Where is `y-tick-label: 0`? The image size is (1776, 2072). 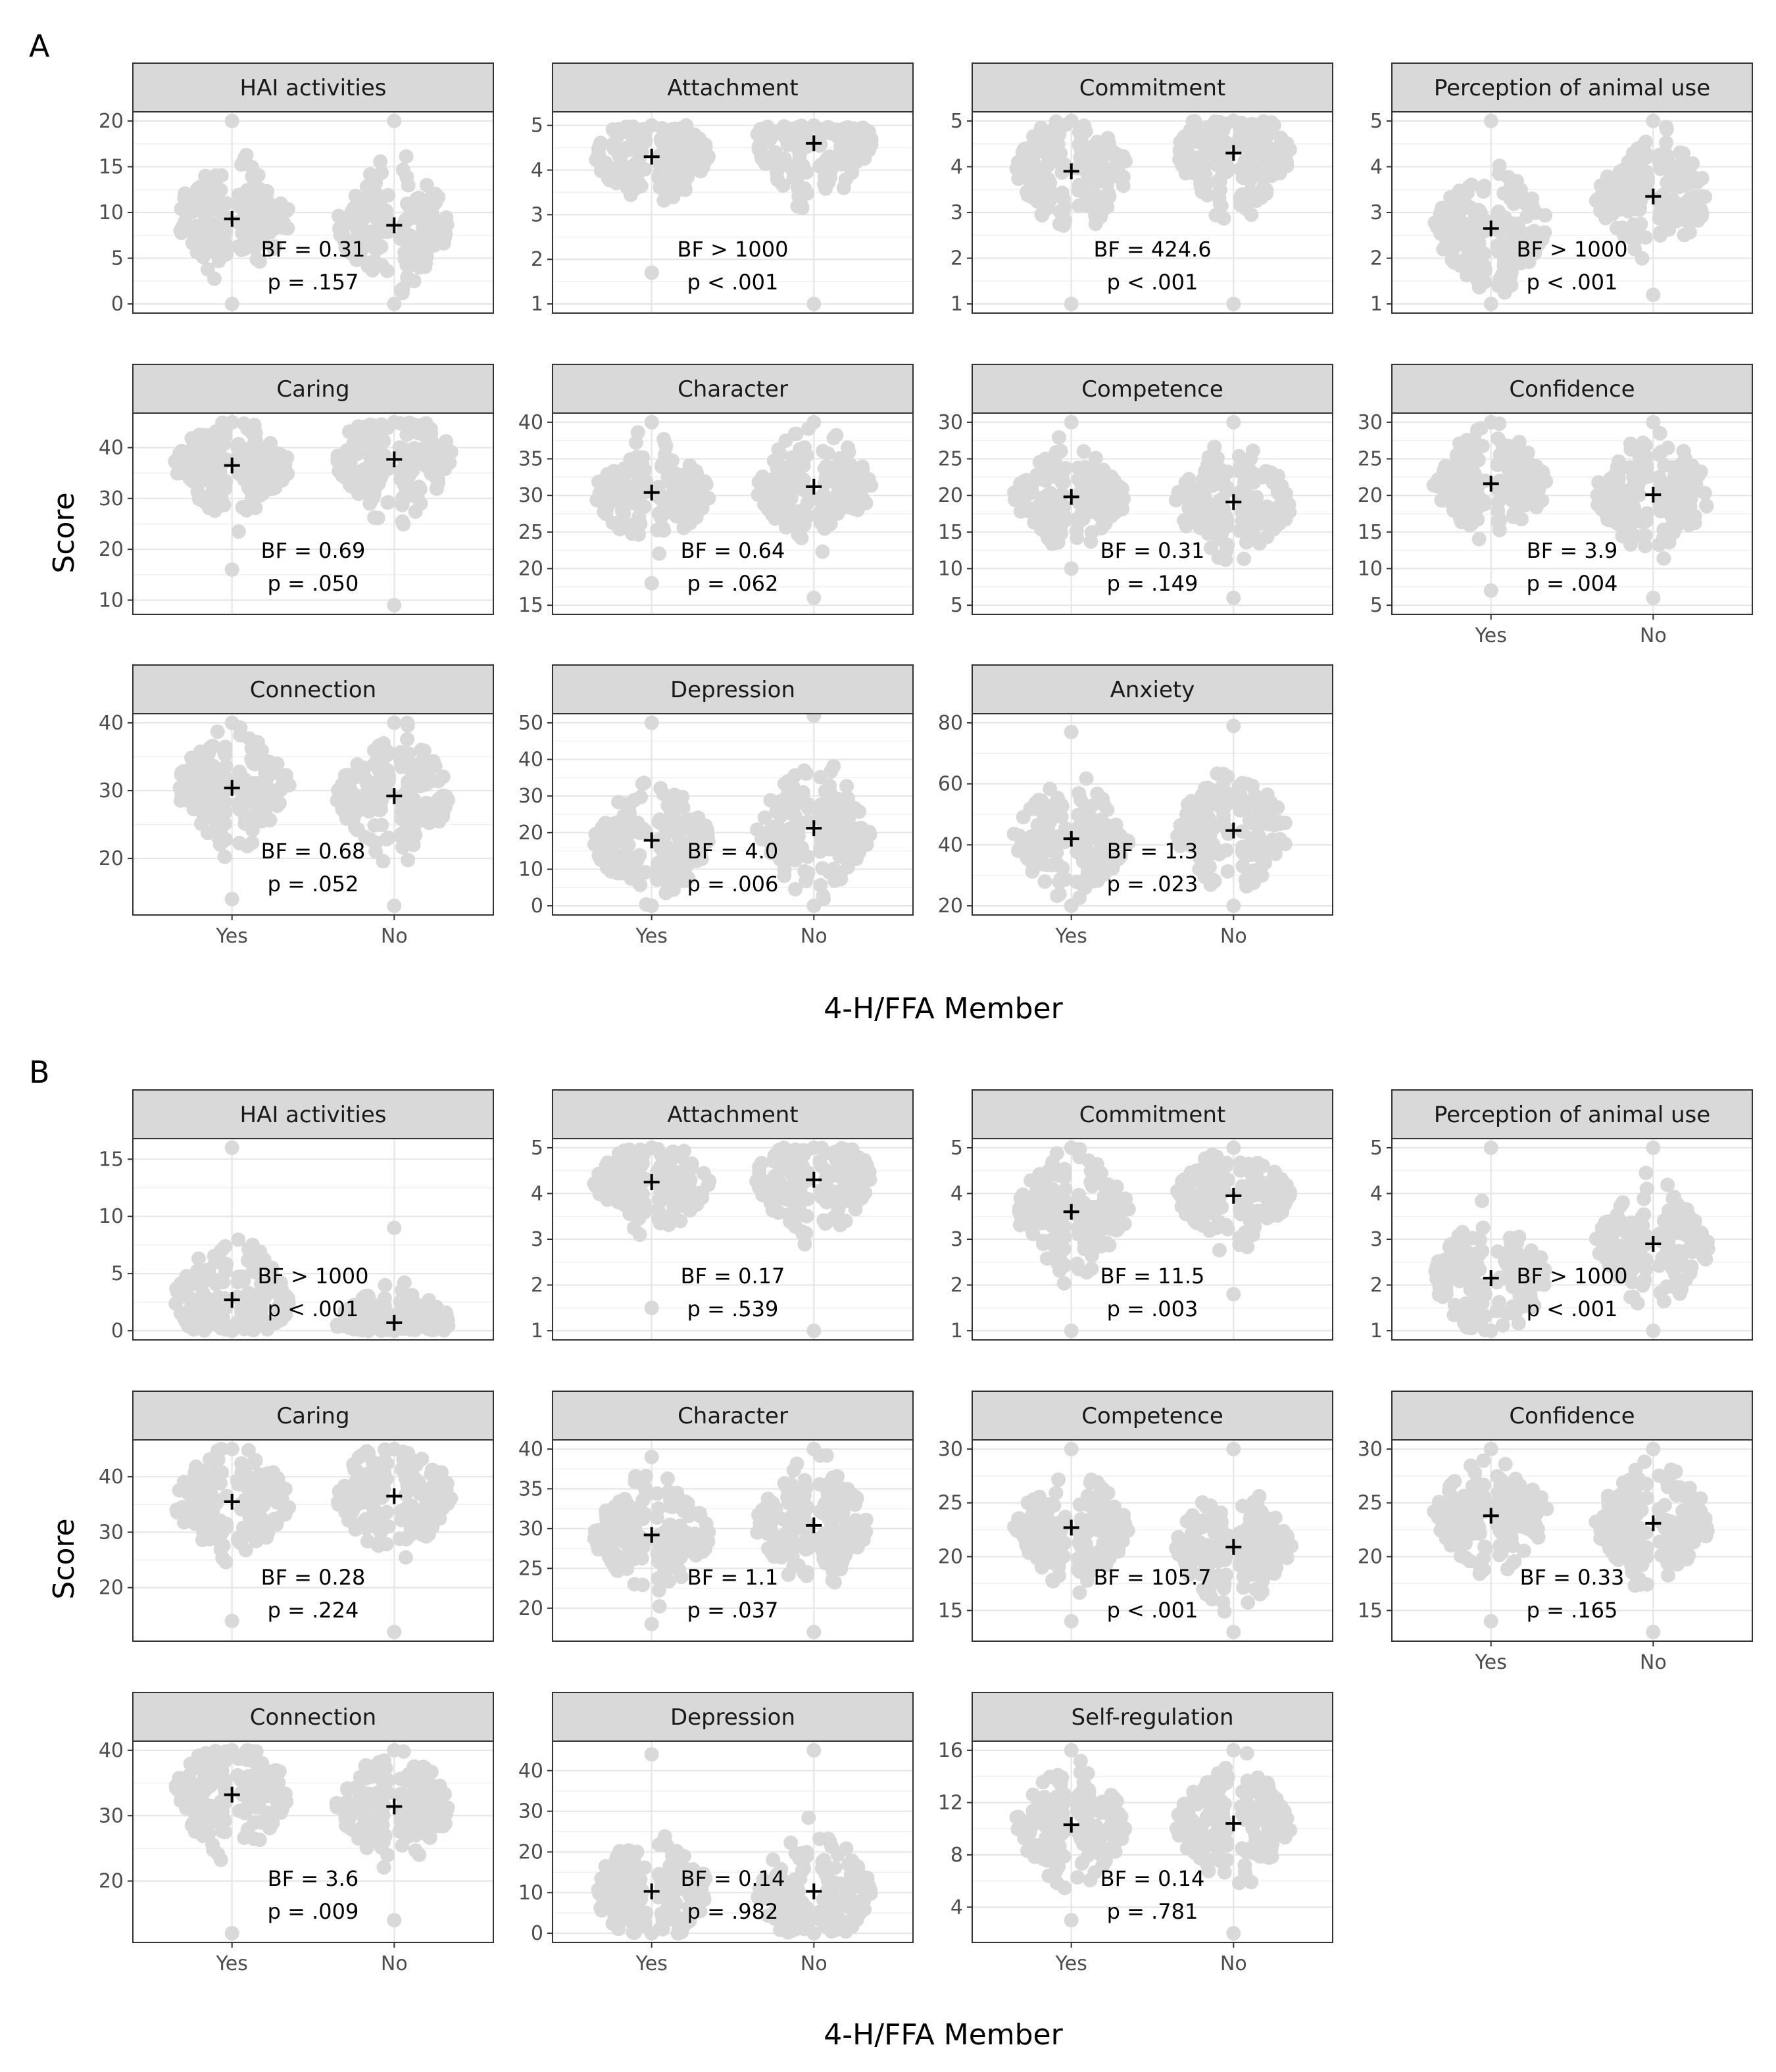
y-tick-label: 0 is located at coordinates (117, 304).